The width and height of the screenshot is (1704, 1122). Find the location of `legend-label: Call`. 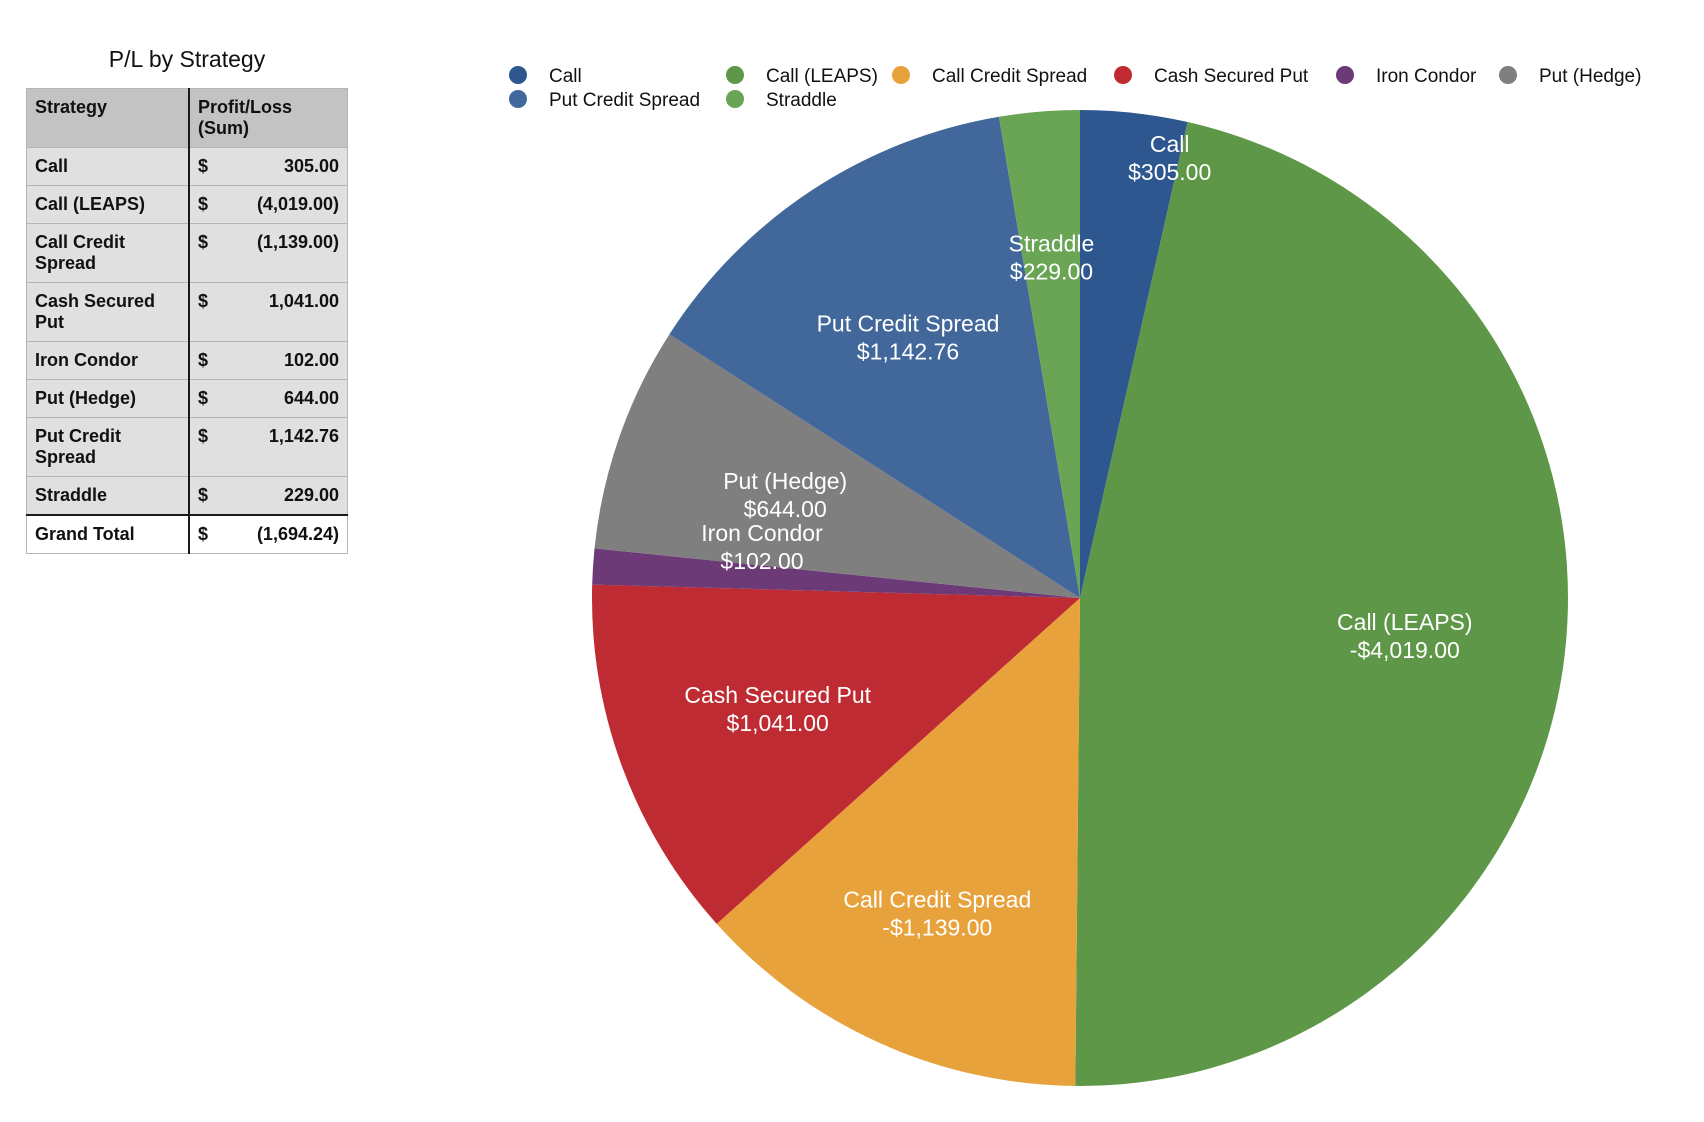

legend-label: Call is located at coordinates (565, 76).